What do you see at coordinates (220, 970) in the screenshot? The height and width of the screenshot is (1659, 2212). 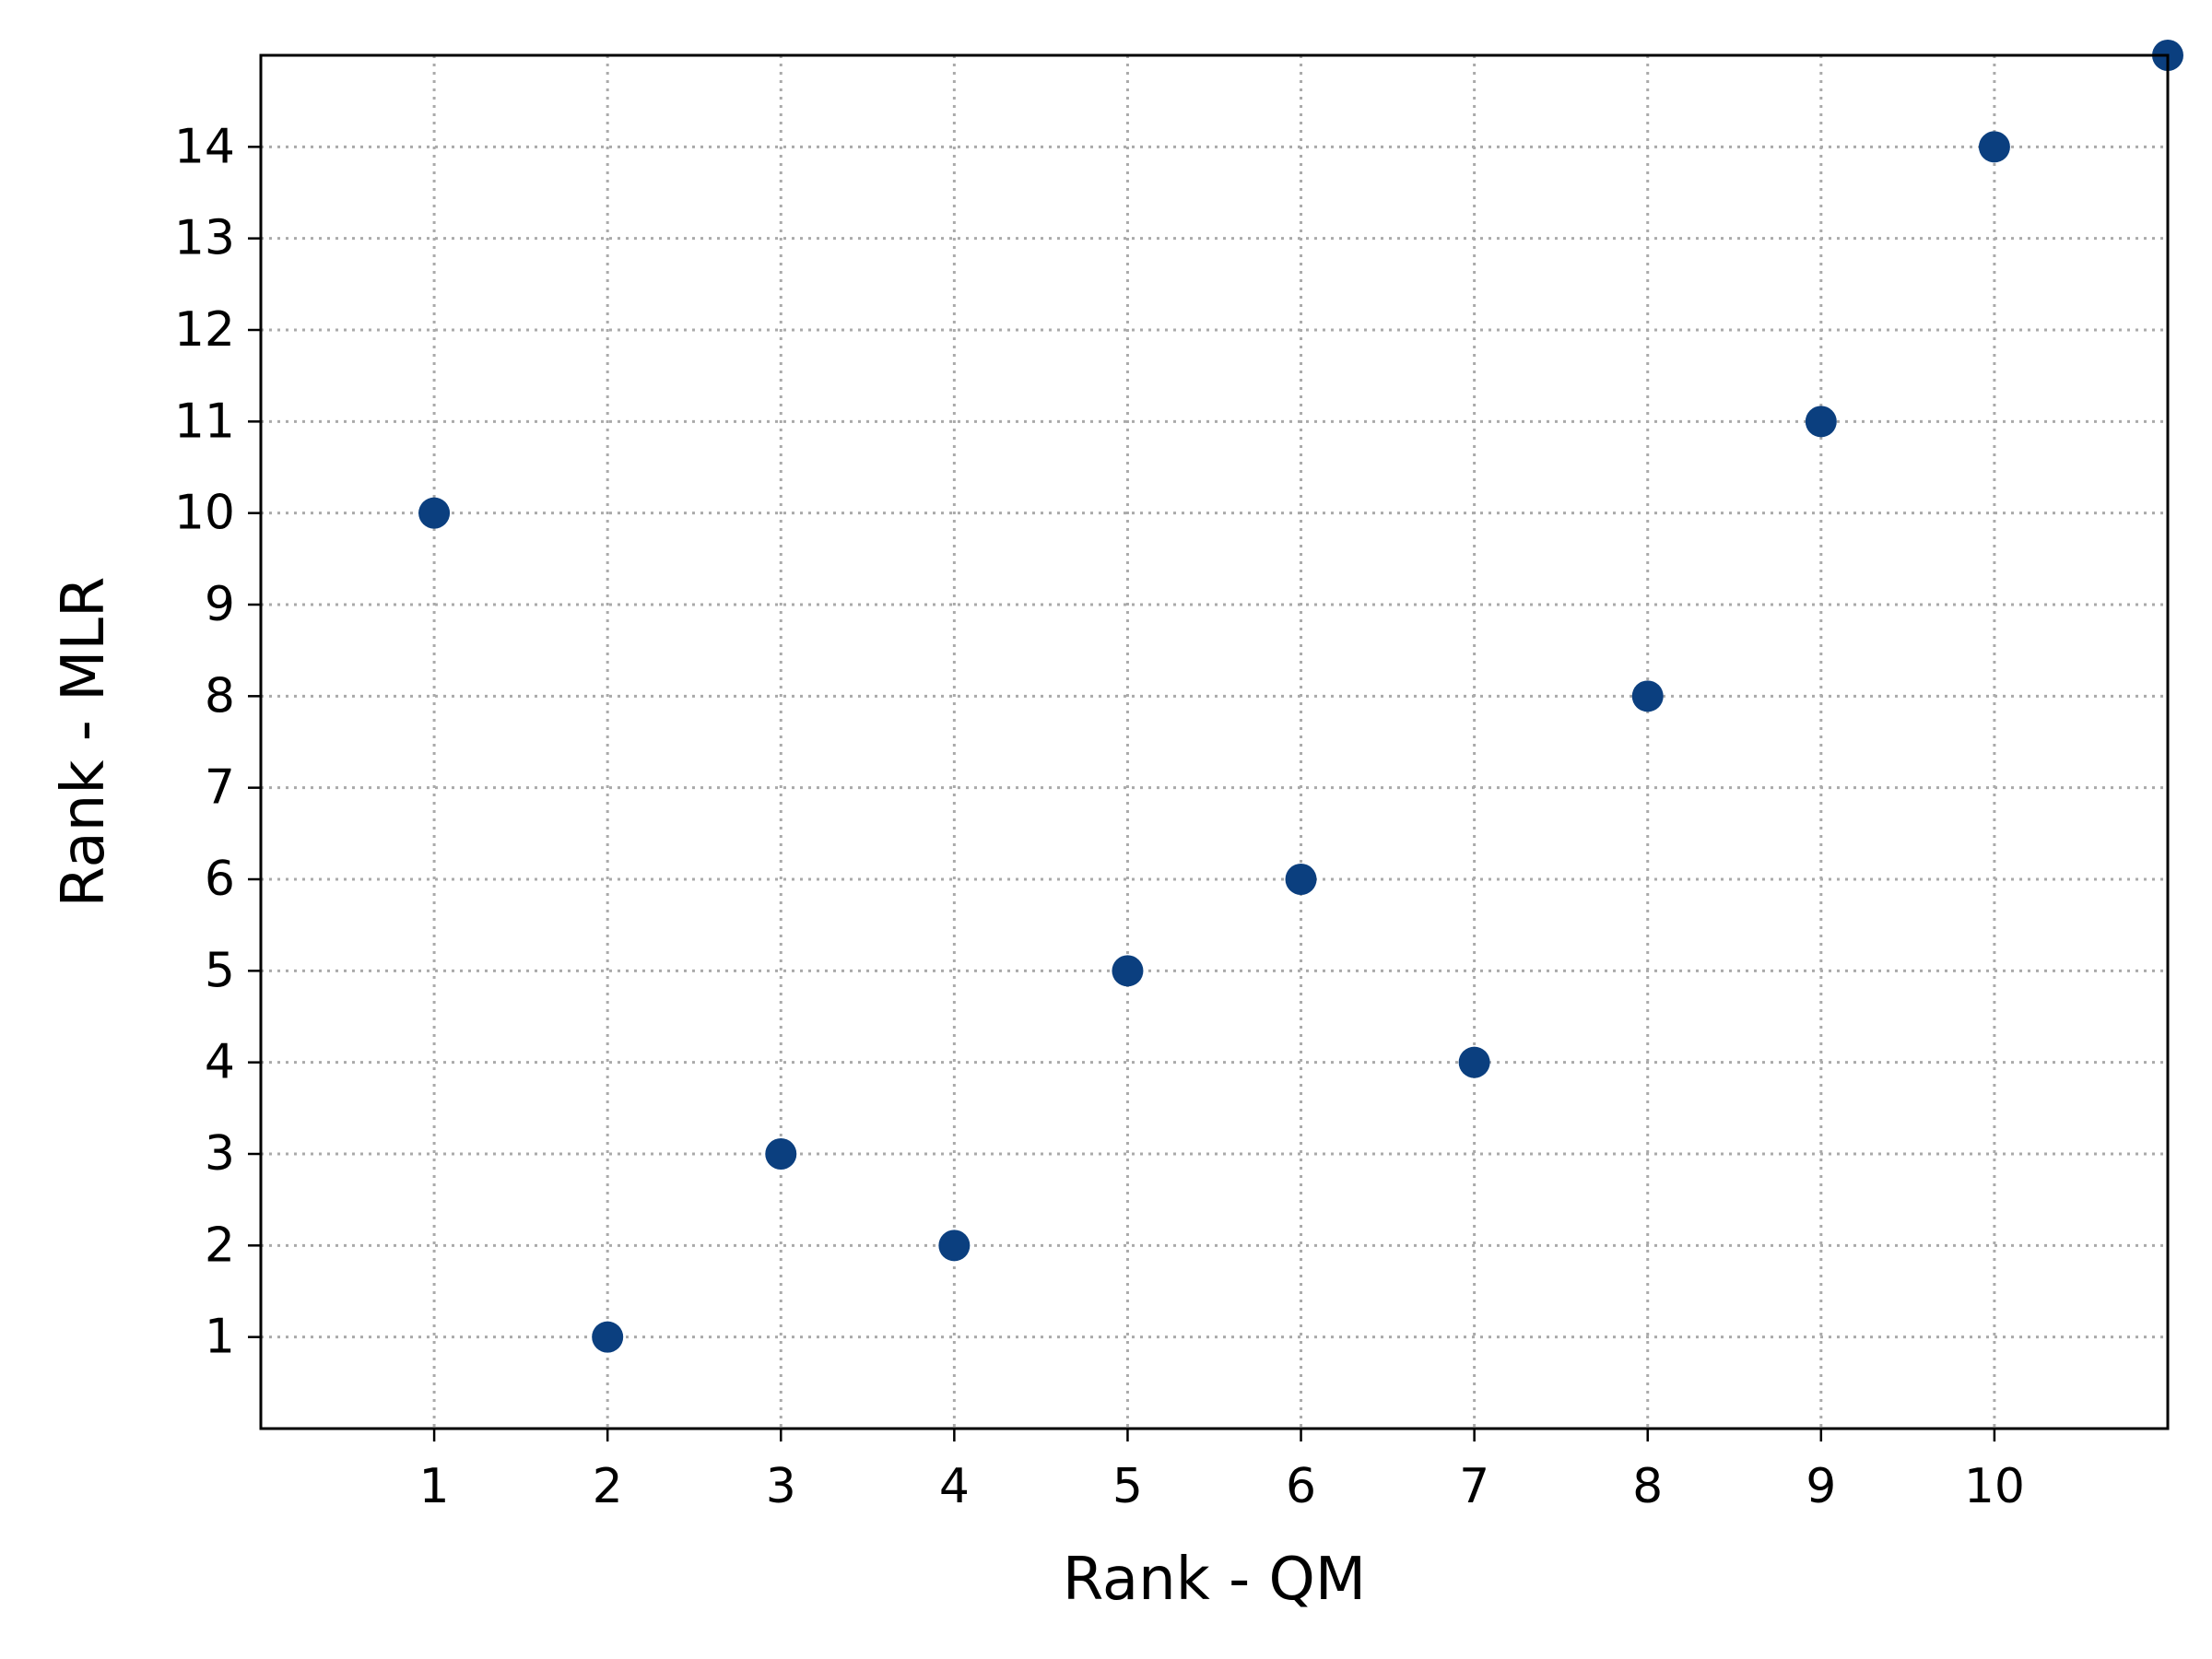 I see `y-tick-label: 5` at bounding box center [220, 970].